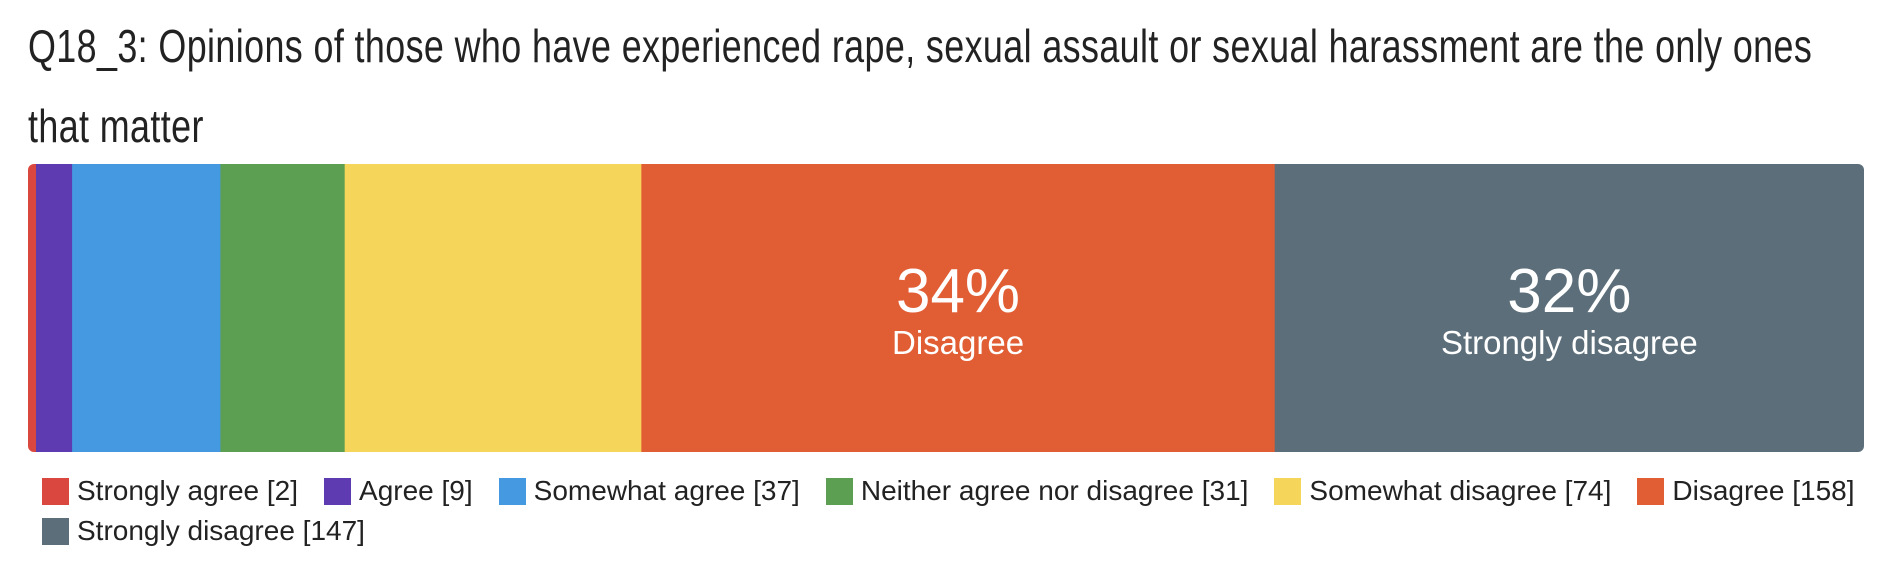  What do you see at coordinates (32, 308) in the screenshot?
I see `bar-segment-strongly-agree` at bounding box center [32, 308].